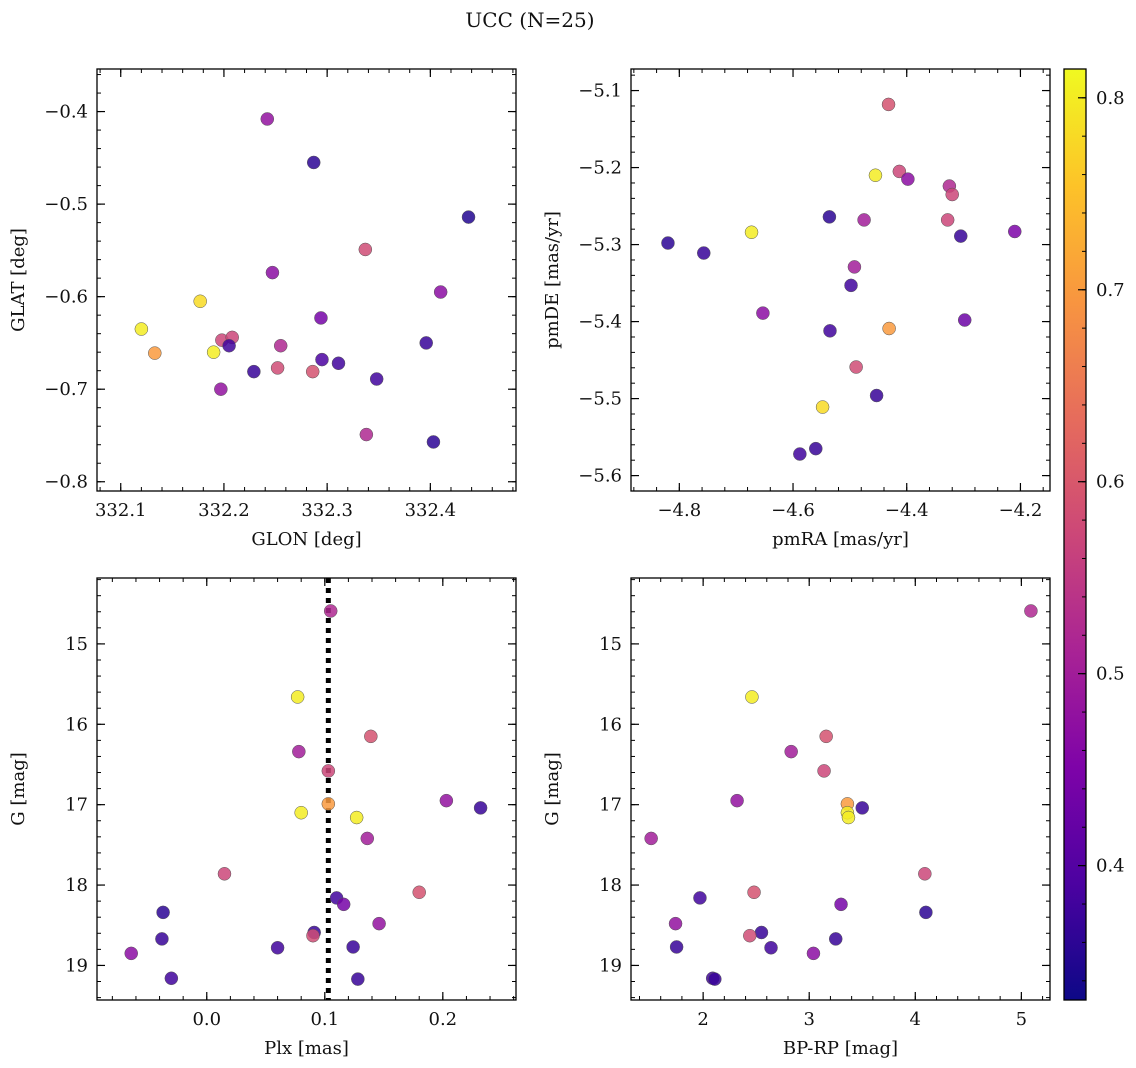  Describe the element at coordinates (600, 91) in the screenshot. I see `y-tick-label: −5.1` at that location.